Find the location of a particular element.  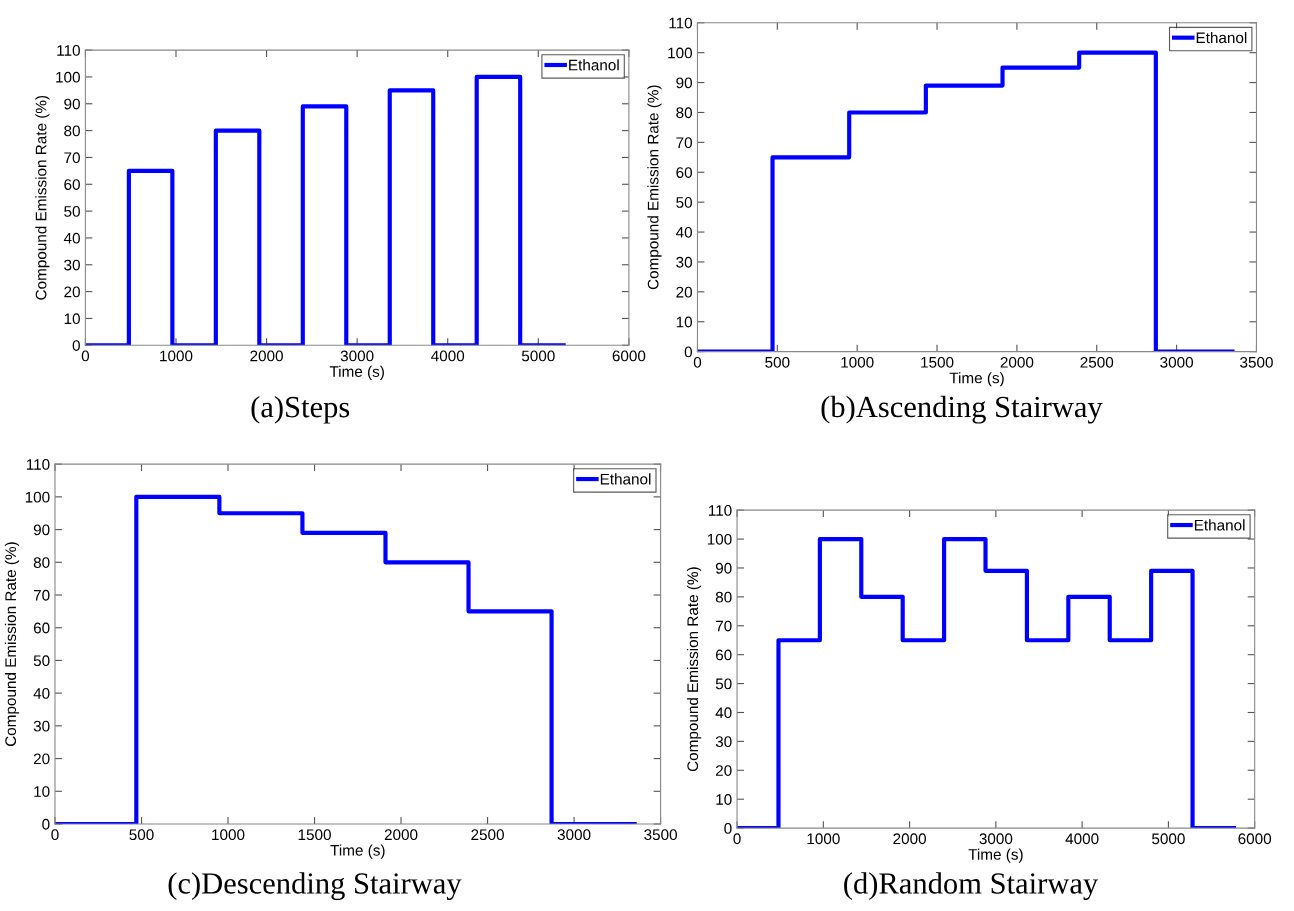

text: (d)Random Stairway is located at coordinates (971, 886).